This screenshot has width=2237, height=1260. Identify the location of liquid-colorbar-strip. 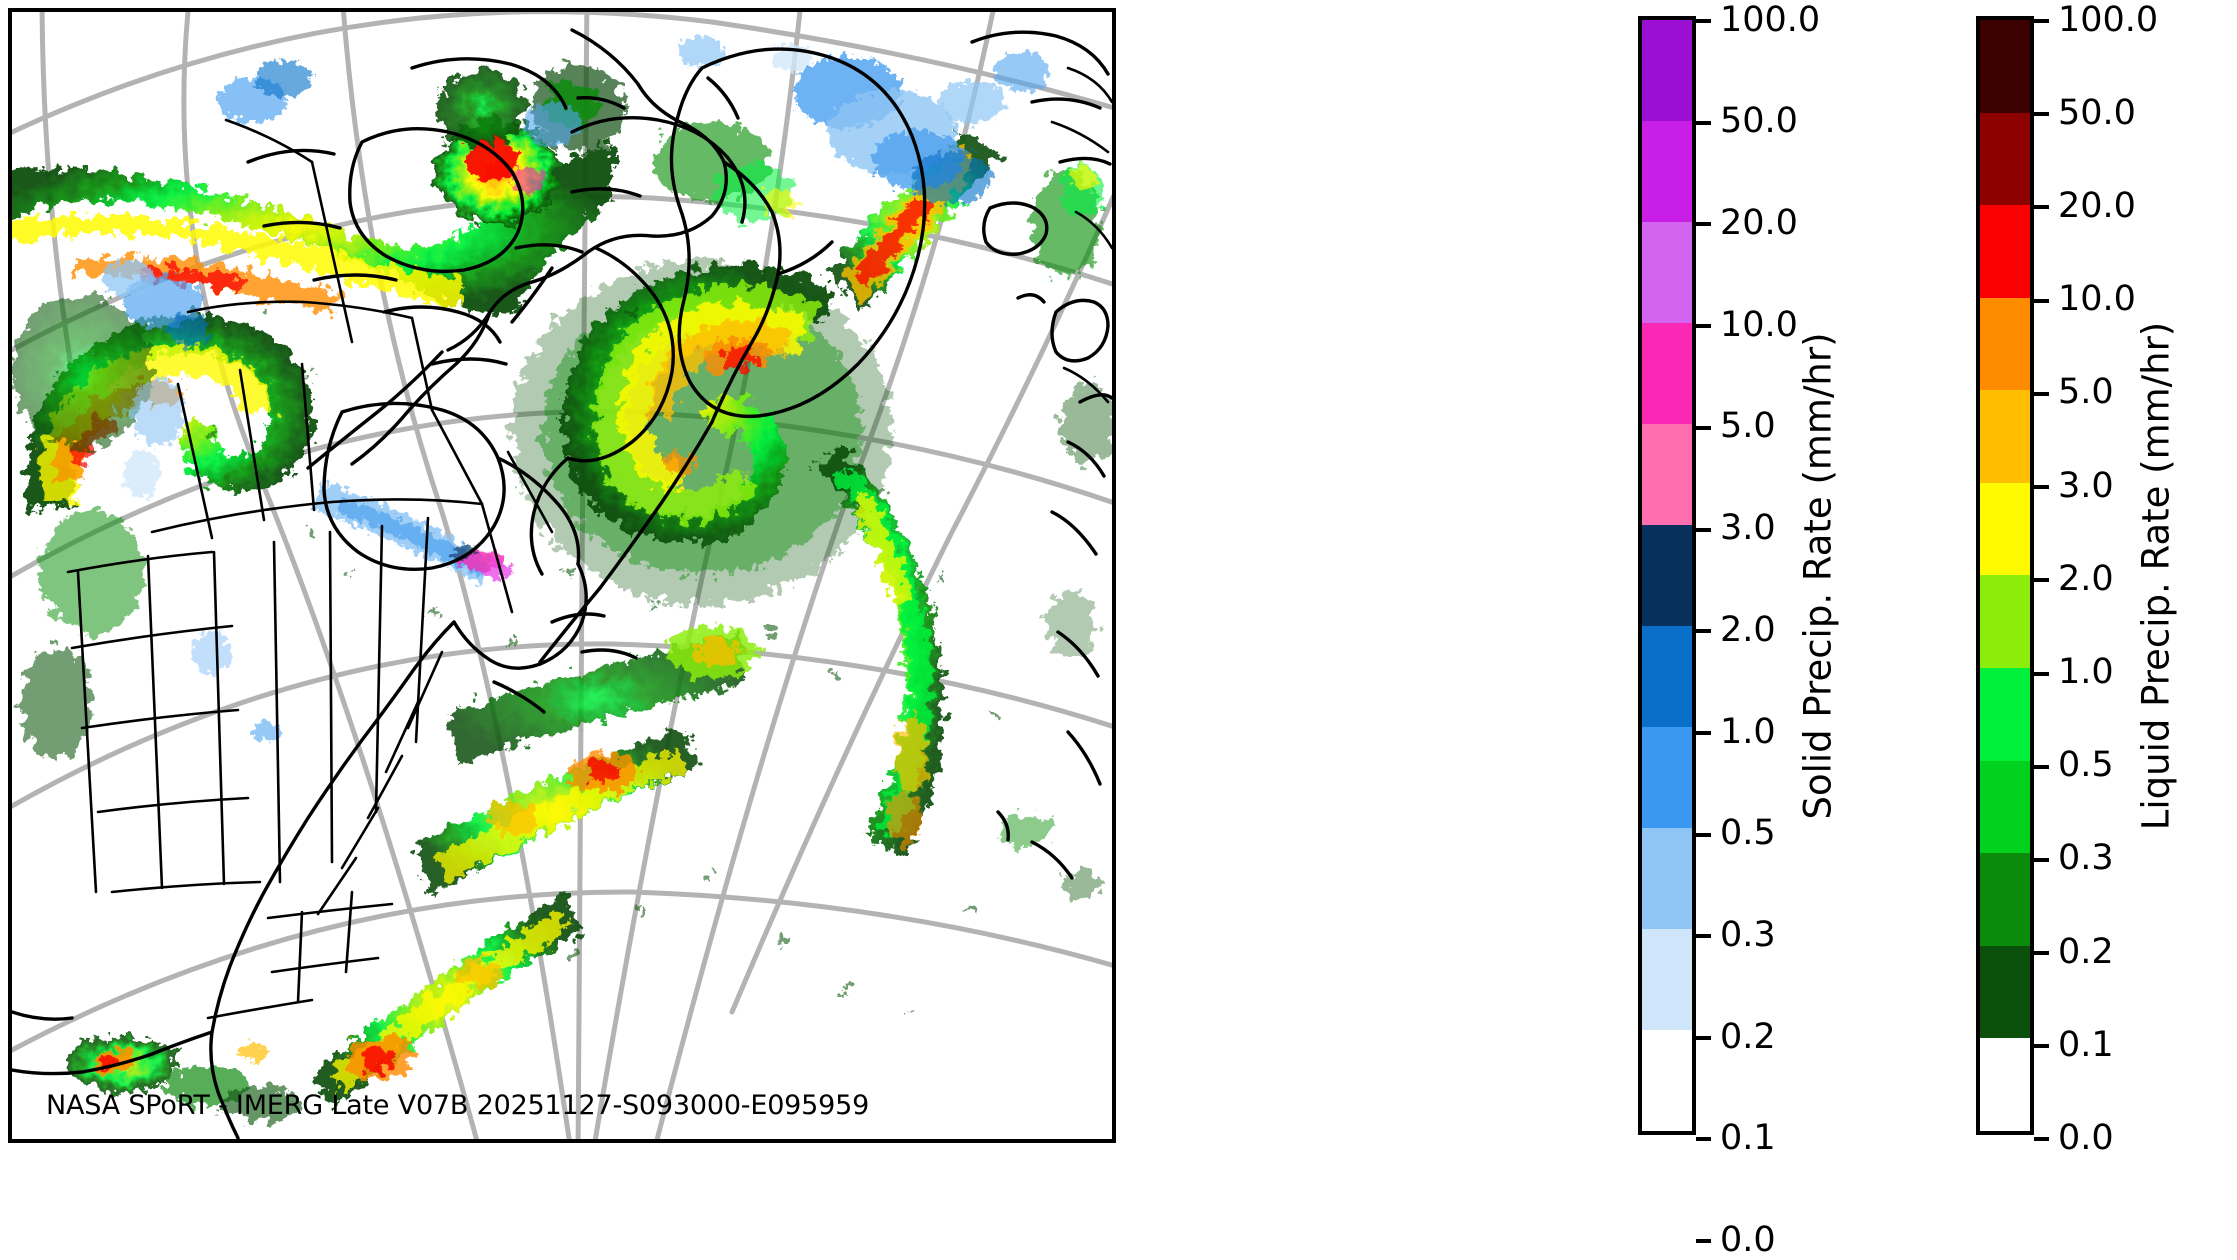
(2005, 575).